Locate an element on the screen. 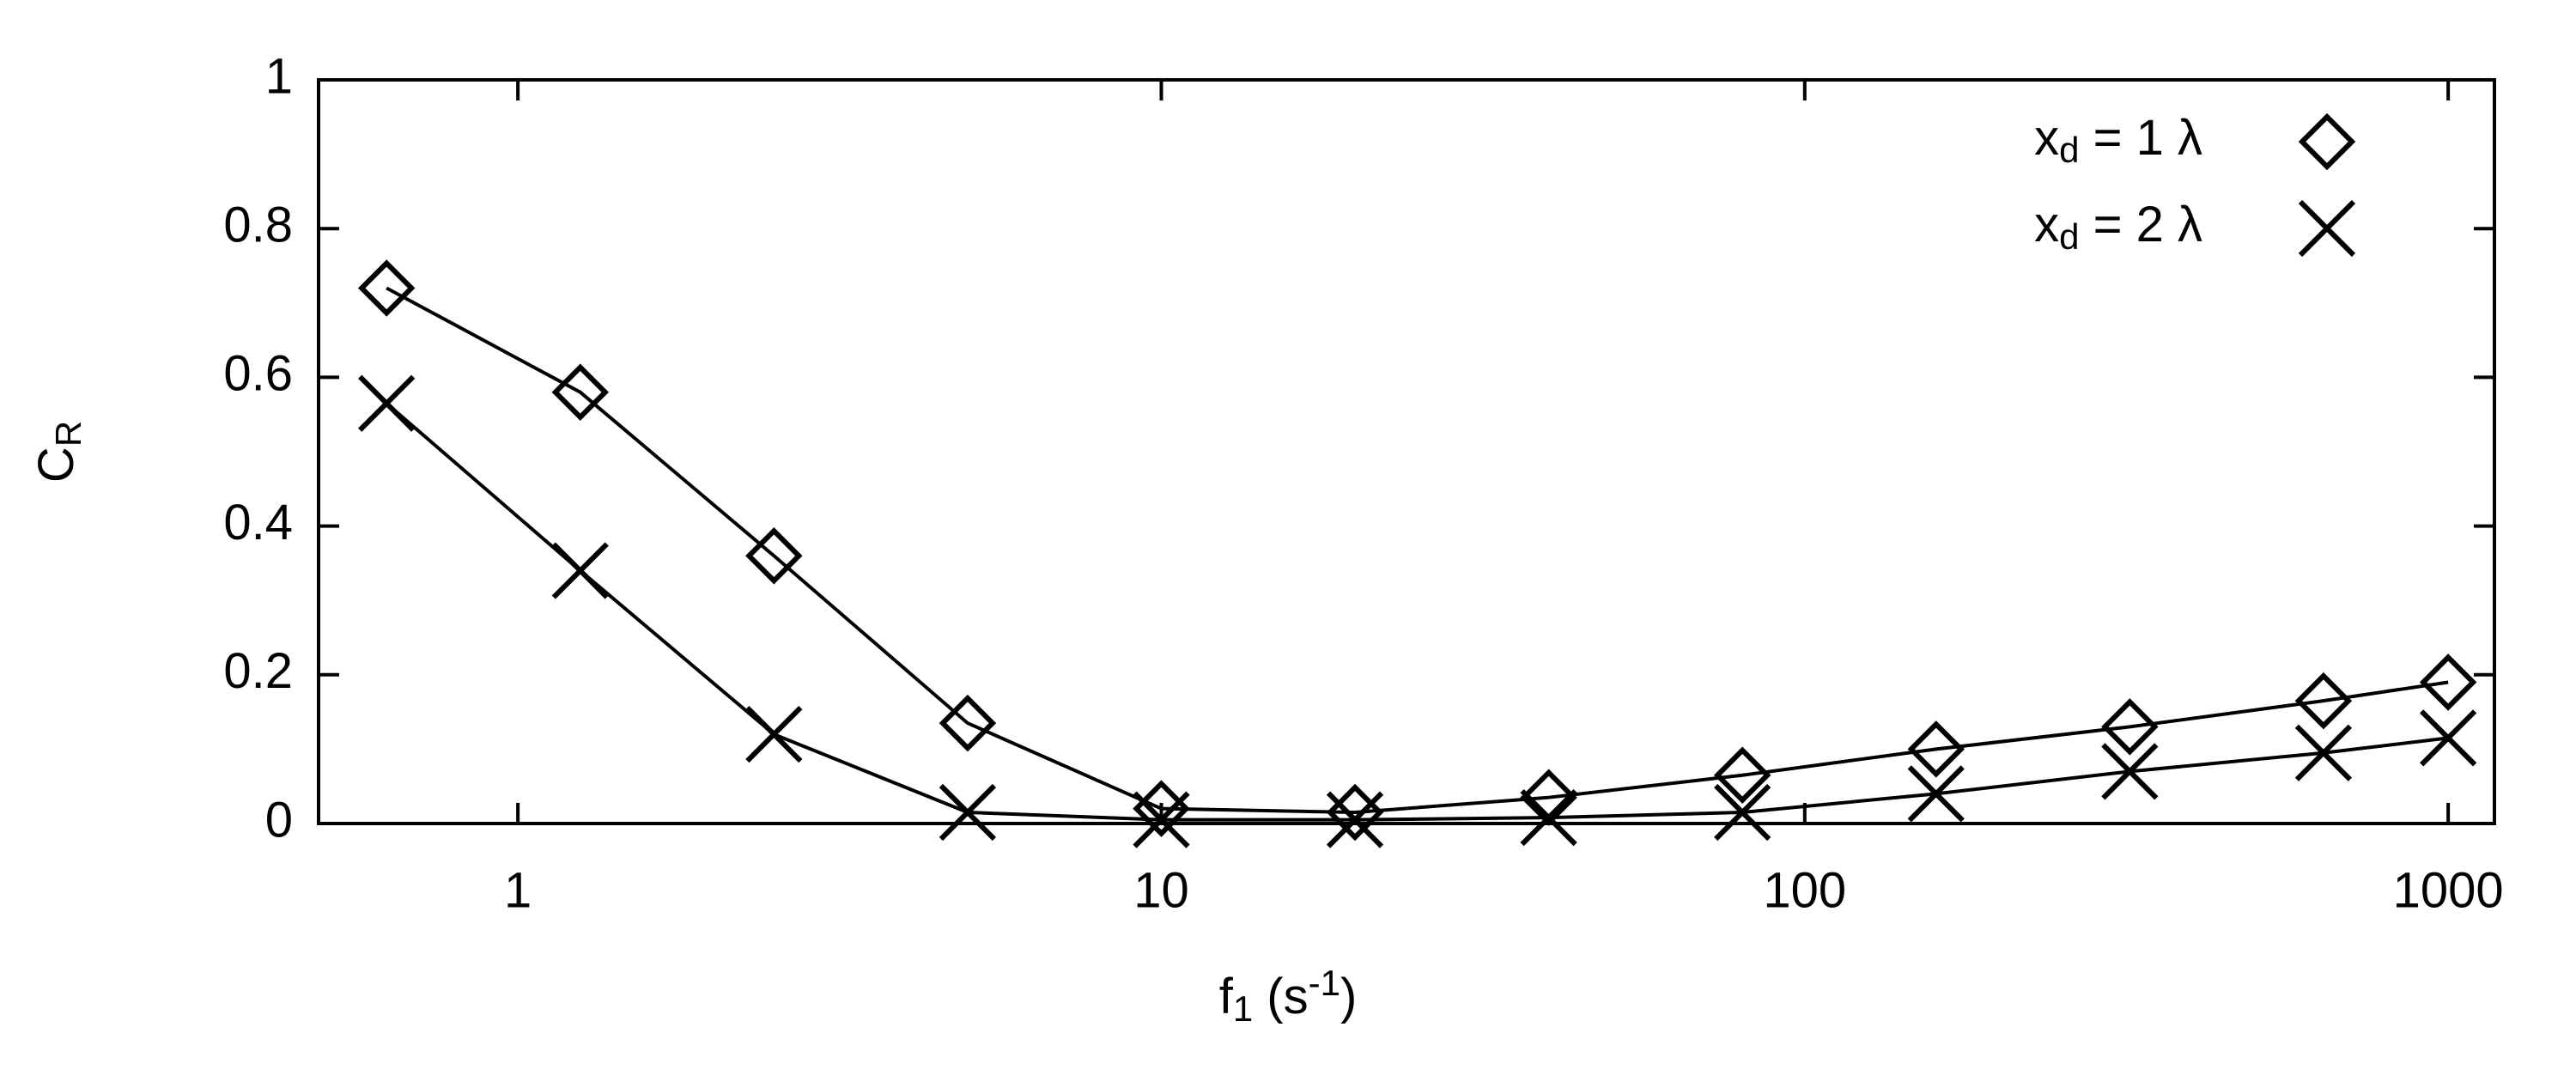 This screenshot has height=1088, width=2576. y-tick-label: 0.2 is located at coordinates (258, 671).